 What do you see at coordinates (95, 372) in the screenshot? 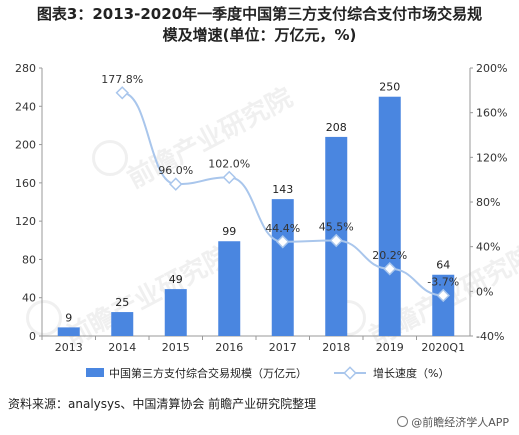
I see `legend-bar-swatch` at bounding box center [95, 372].